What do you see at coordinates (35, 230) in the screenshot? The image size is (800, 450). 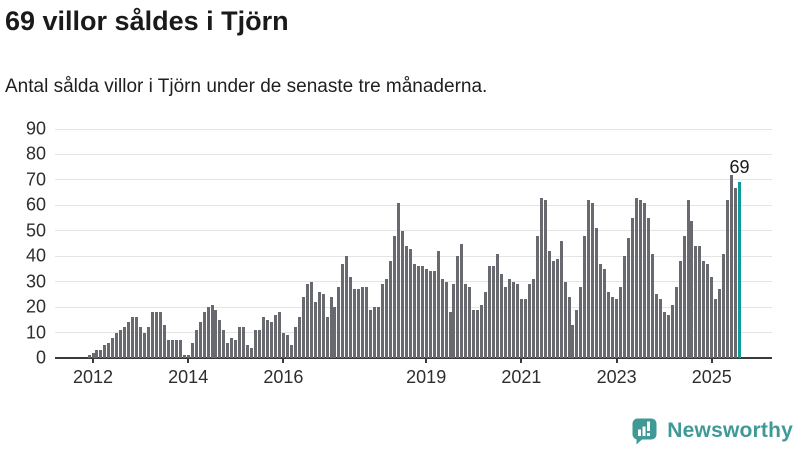 I see `y-axis-tick-label: 50` at bounding box center [35, 230].